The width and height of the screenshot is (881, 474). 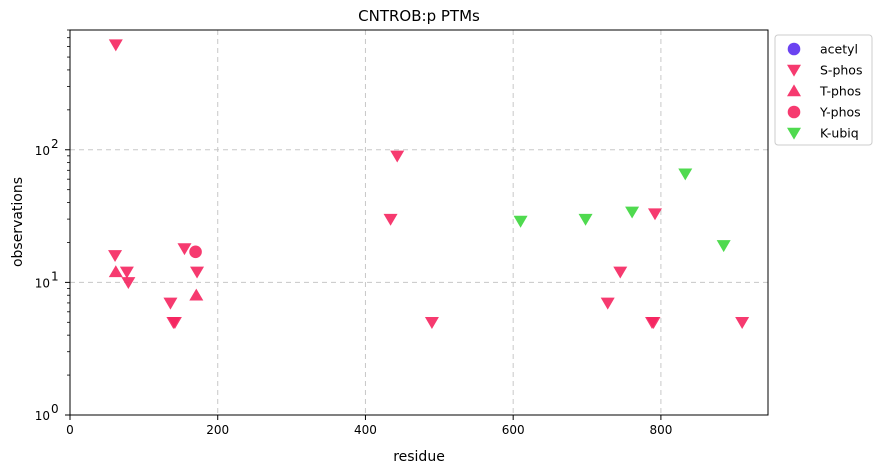 What do you see at coordinates (195, 252) in the screenshot?
I see `data-point-y-phos` at bounding box center [195, 252].